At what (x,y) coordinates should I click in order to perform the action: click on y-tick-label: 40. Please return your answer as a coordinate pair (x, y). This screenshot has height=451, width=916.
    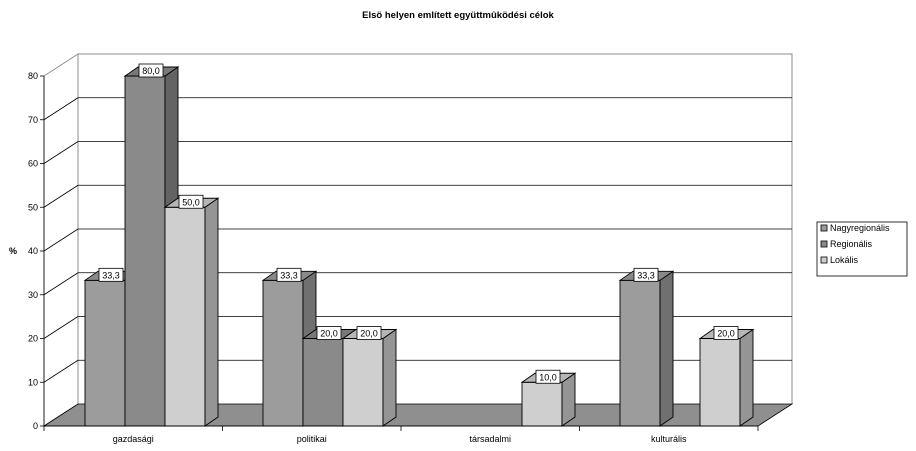
    Looking at the image, I should click on (33, 251).